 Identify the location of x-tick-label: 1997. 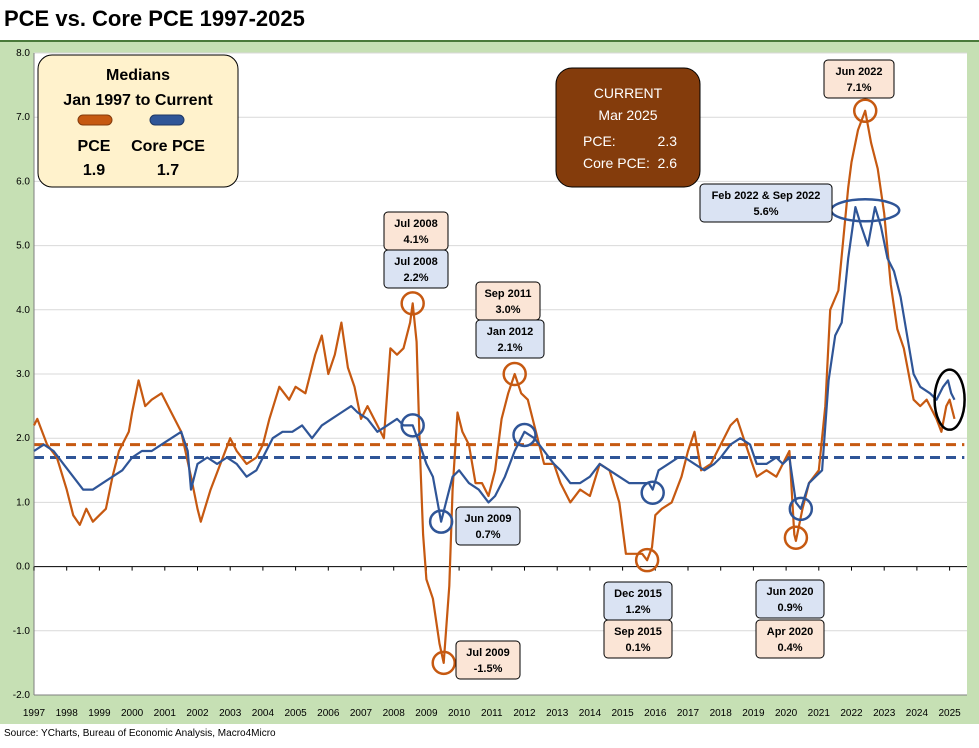
(34, 713).